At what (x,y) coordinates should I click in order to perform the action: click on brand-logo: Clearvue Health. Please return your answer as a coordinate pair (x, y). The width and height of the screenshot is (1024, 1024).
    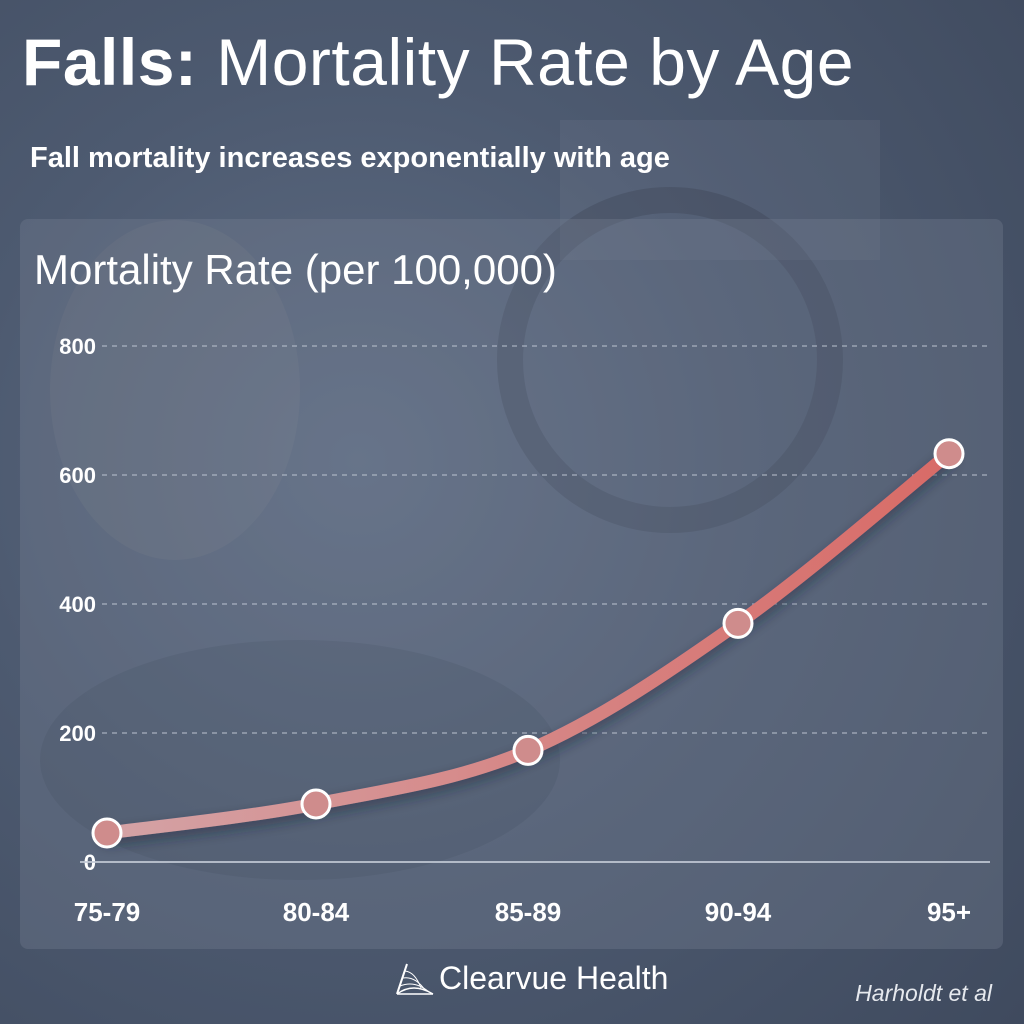
    Looking at the image, I should click on (531, 978).